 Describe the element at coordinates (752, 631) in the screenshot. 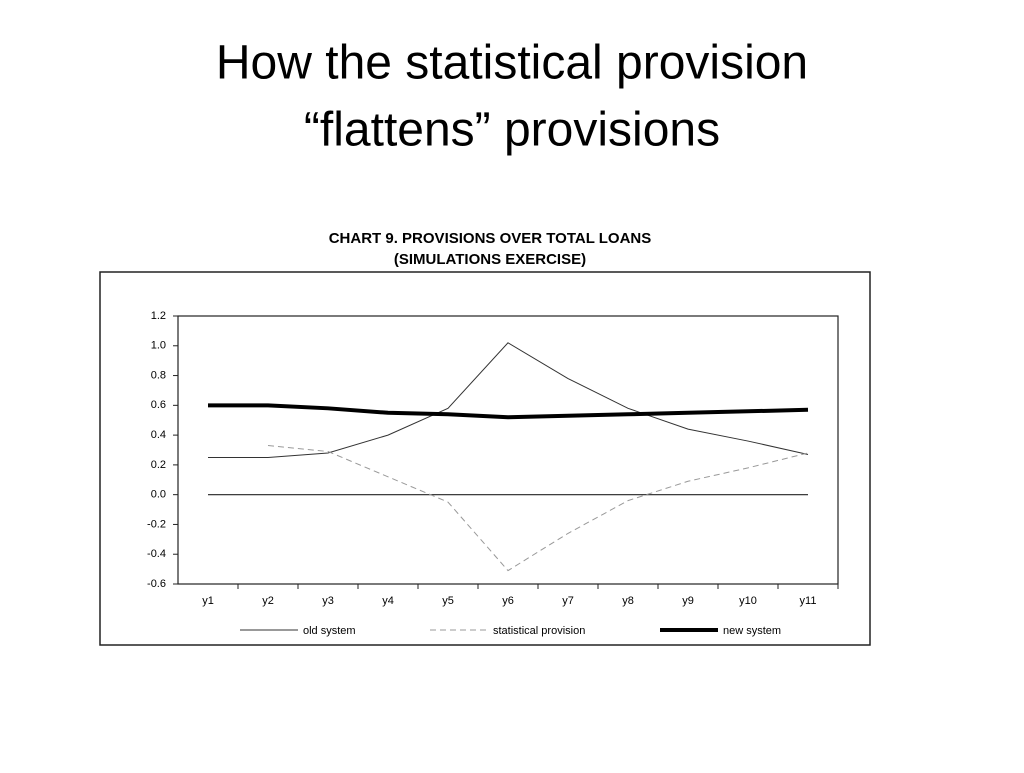

I see `legend-label: new system` at that location.